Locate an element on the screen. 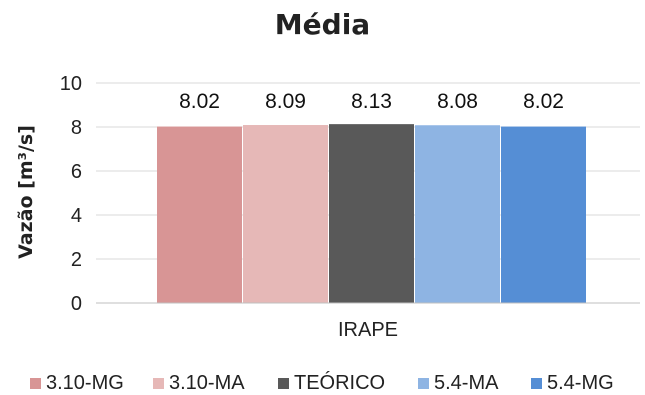 This screenshot has height=395, width=645. legend-item: 5.4-MA is located at coordinates (458, 383).